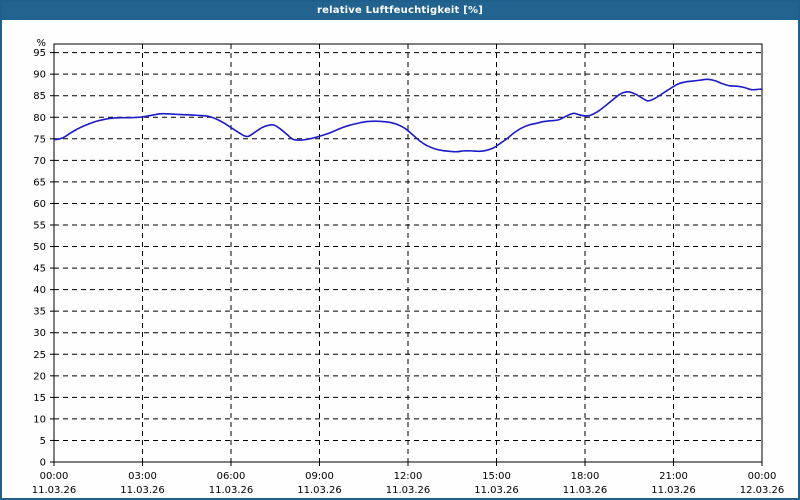 Image resolution: width=800 pixels, height=500 pixels. I want to click on y-tick-label: 70, so click(39, 161).